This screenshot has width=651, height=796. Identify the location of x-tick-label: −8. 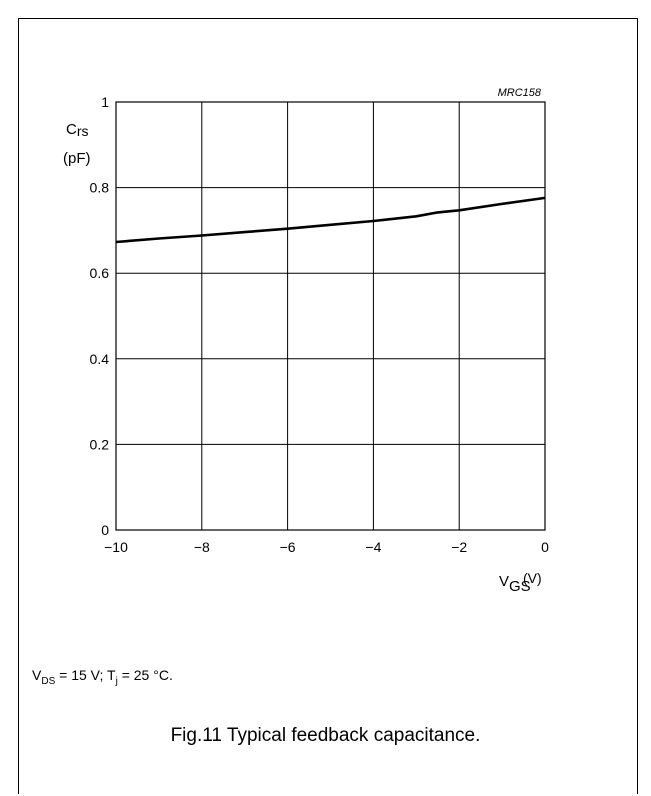
(202, 547).